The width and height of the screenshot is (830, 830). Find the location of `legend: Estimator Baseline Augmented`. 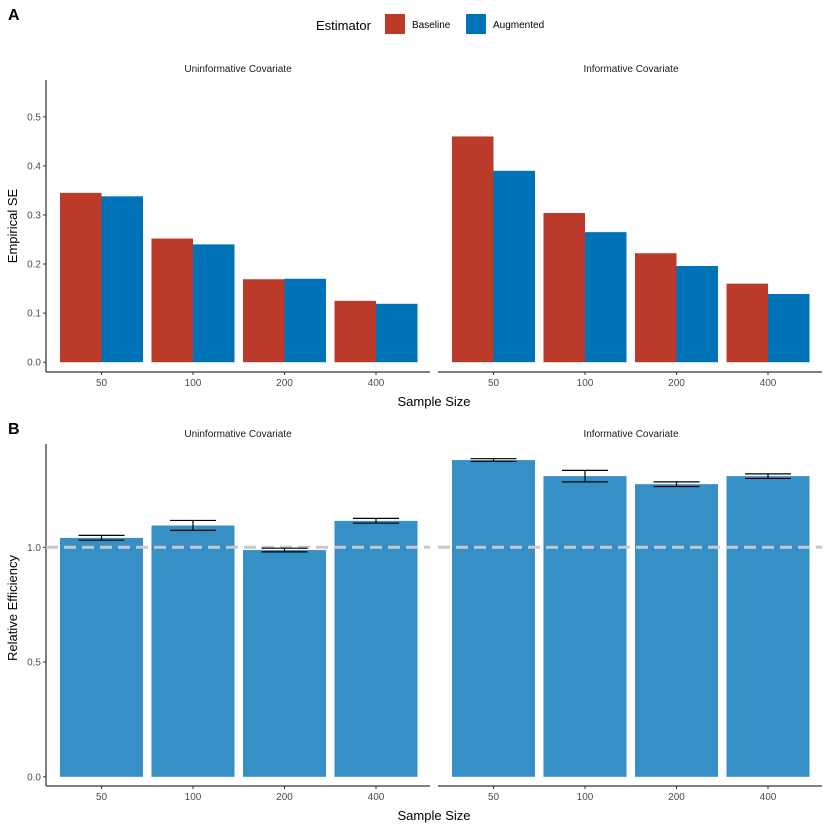

legend: Estimator Baseline Augmented is located at coordinates (430, 24).